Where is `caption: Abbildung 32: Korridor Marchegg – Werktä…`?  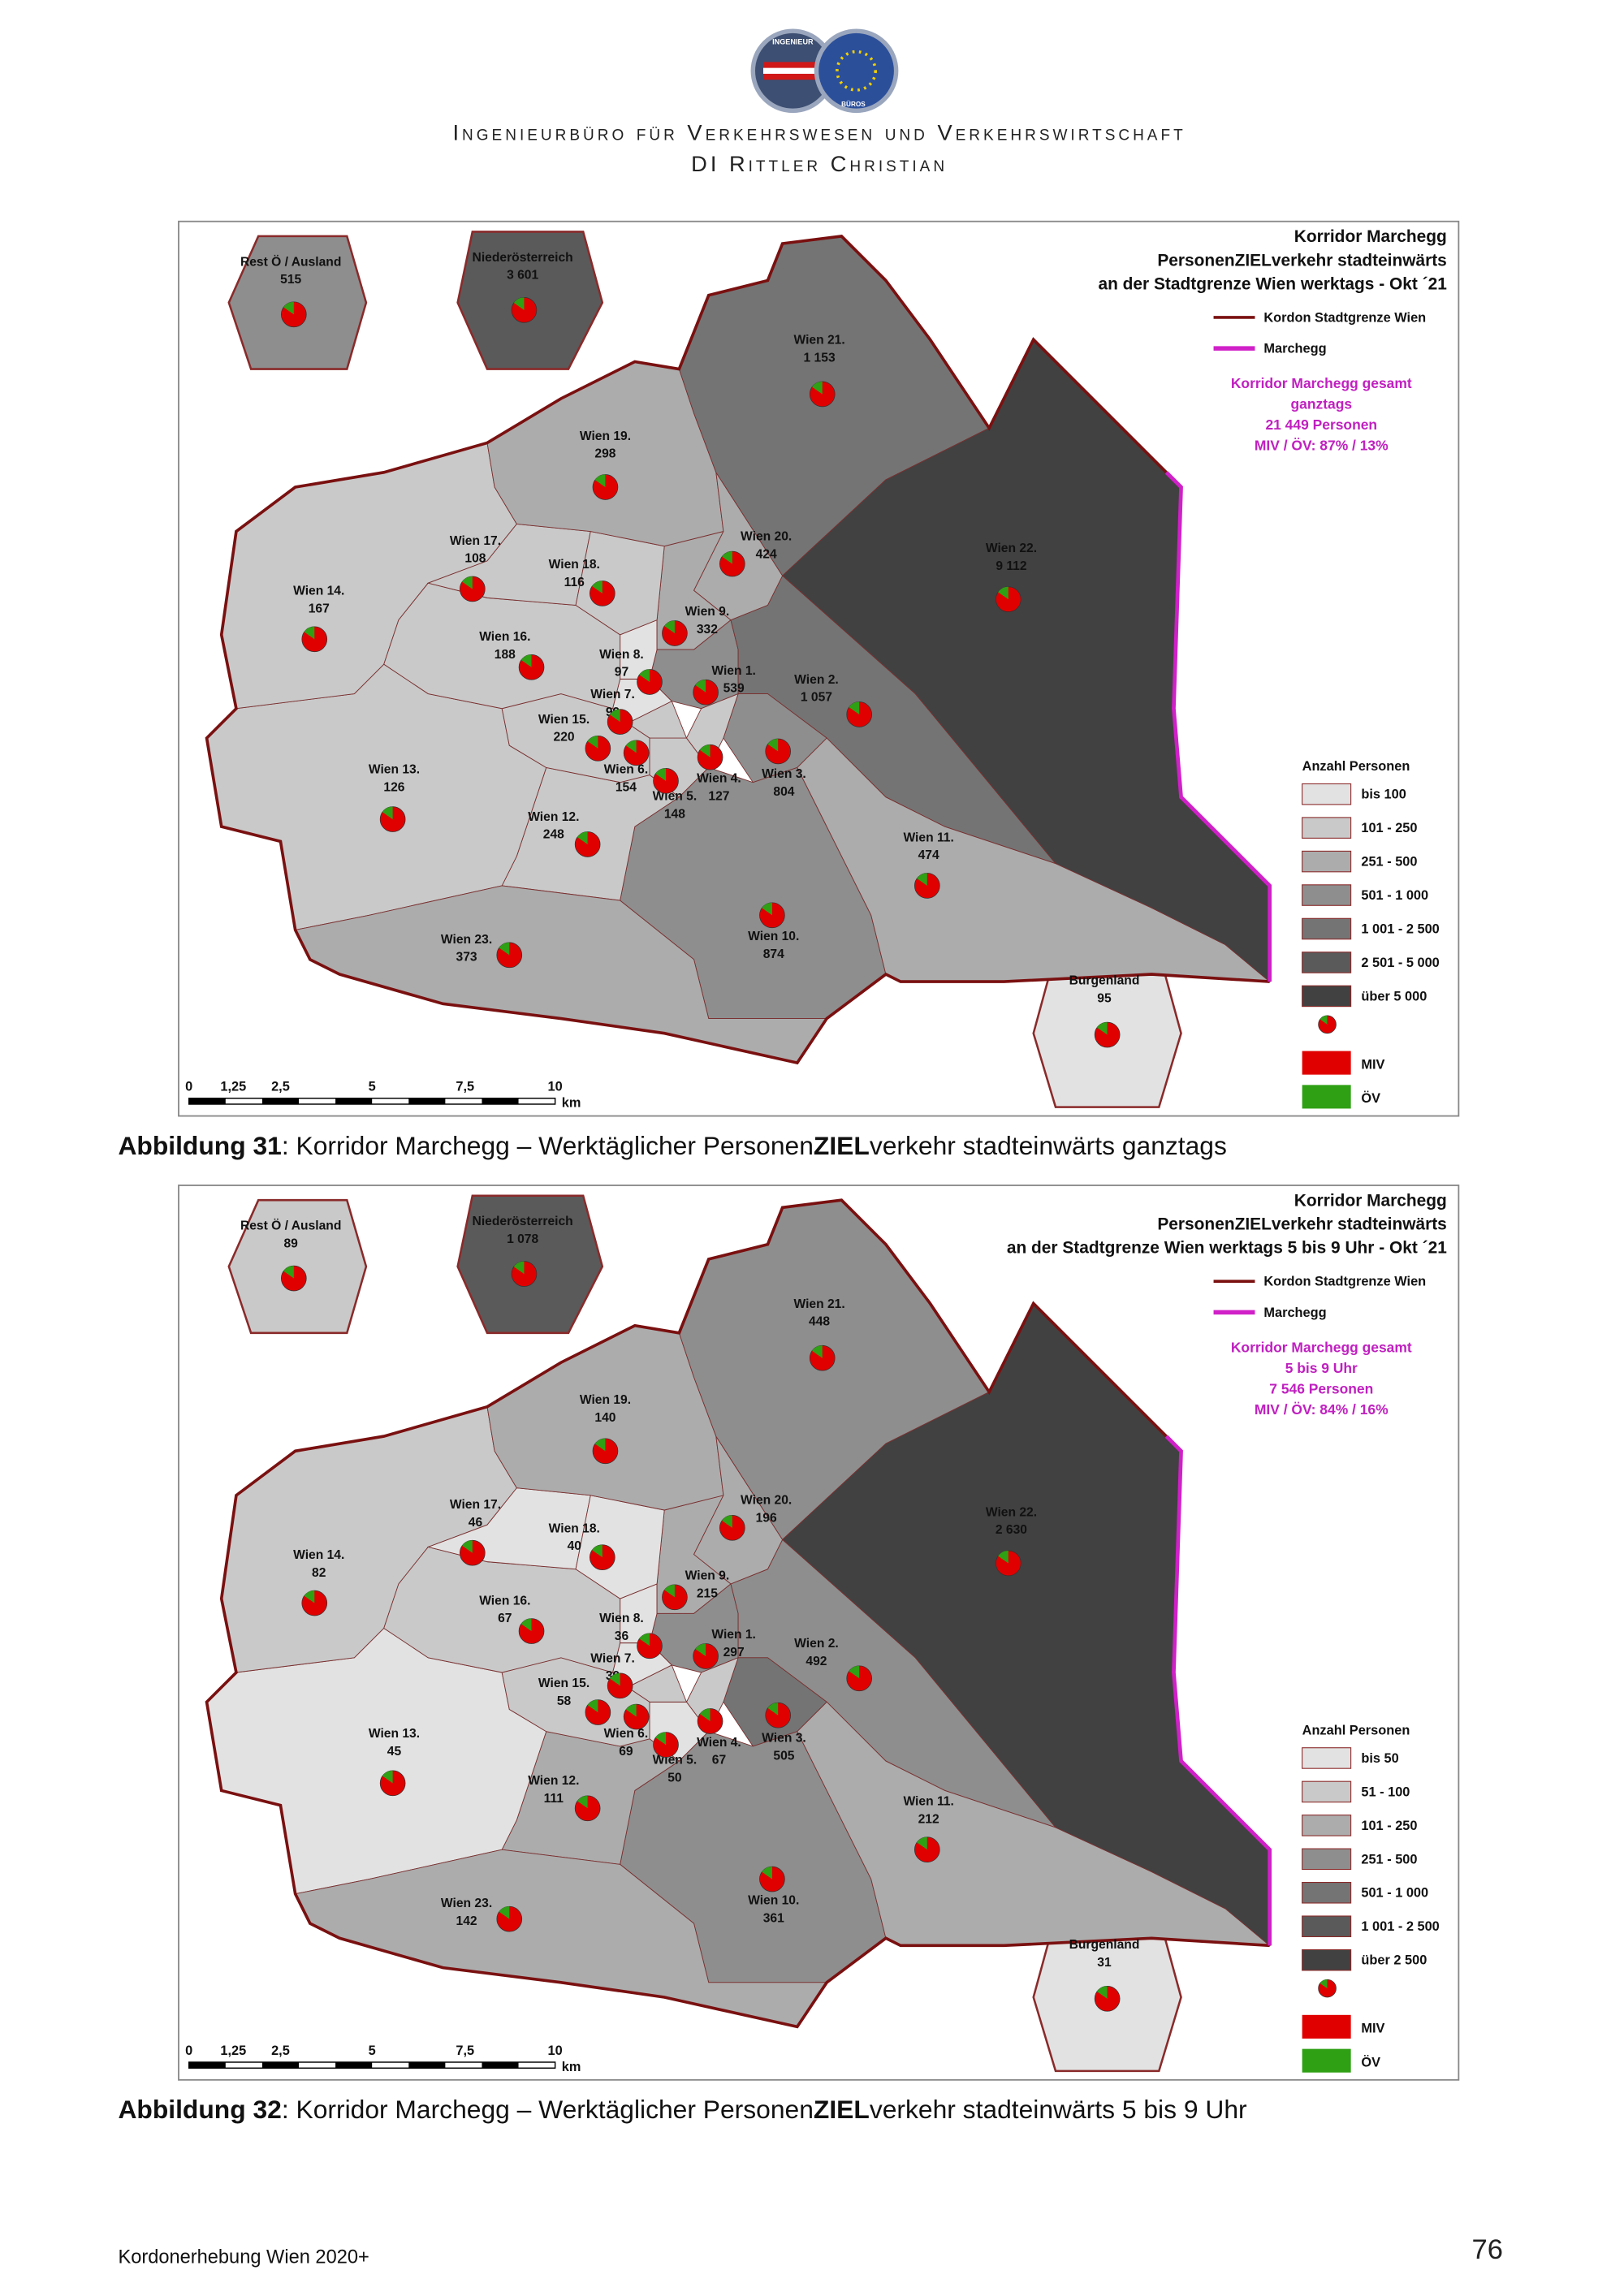
caption: Abbildung 32: Korridor Marchegg – Werktä… is located at coordinates (682, 2109).